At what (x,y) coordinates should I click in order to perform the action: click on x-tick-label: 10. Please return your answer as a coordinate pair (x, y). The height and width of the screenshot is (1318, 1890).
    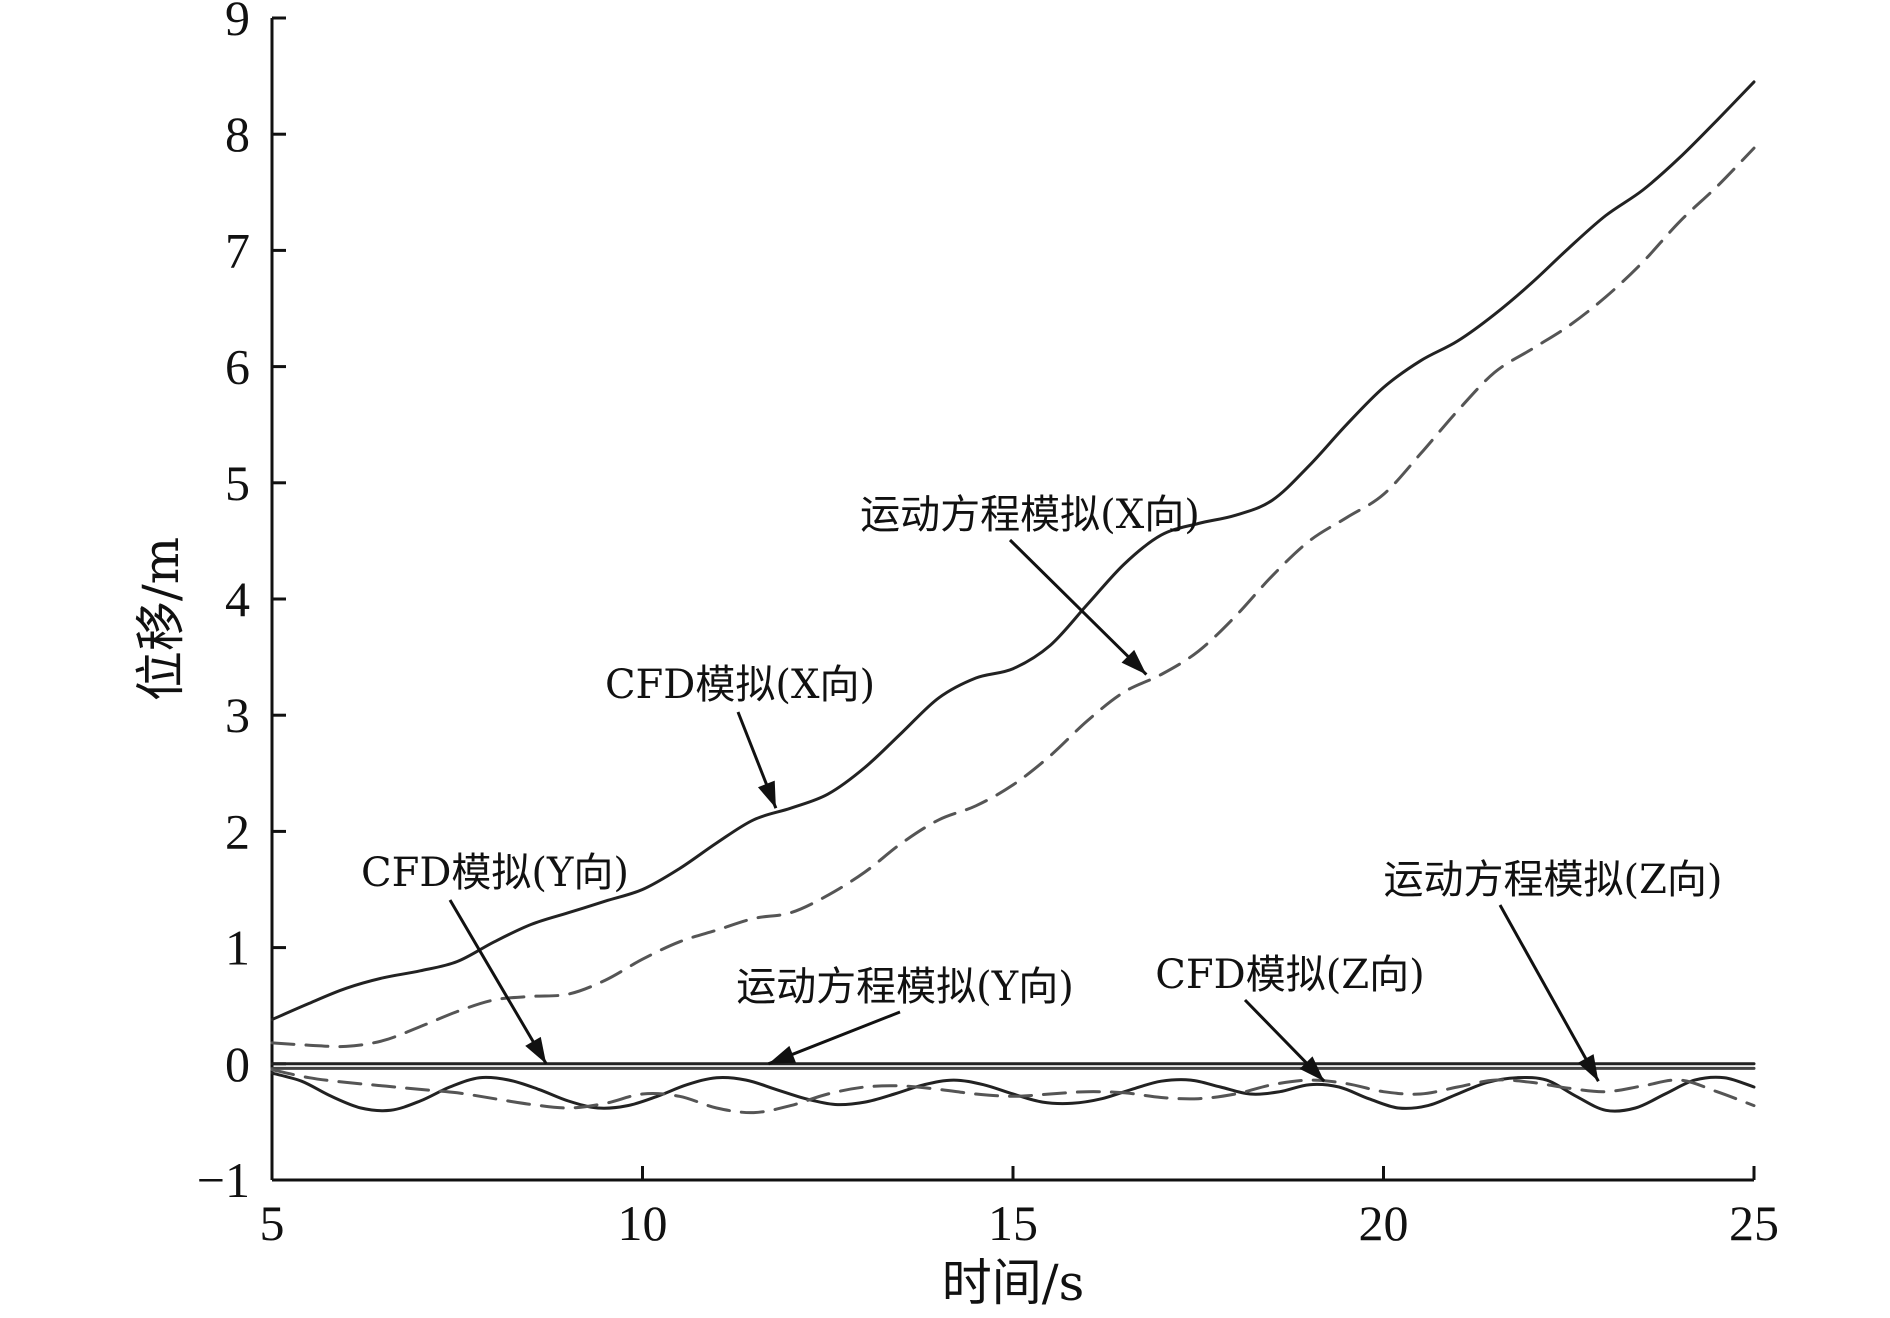
    Looking at the image, I should click on (643, 1223).